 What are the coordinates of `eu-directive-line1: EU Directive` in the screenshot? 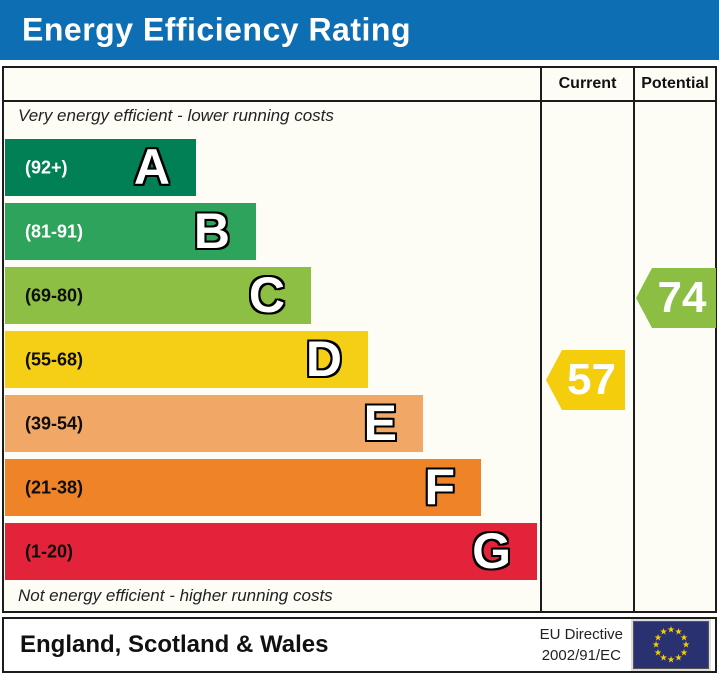 It's located at (581, 634).